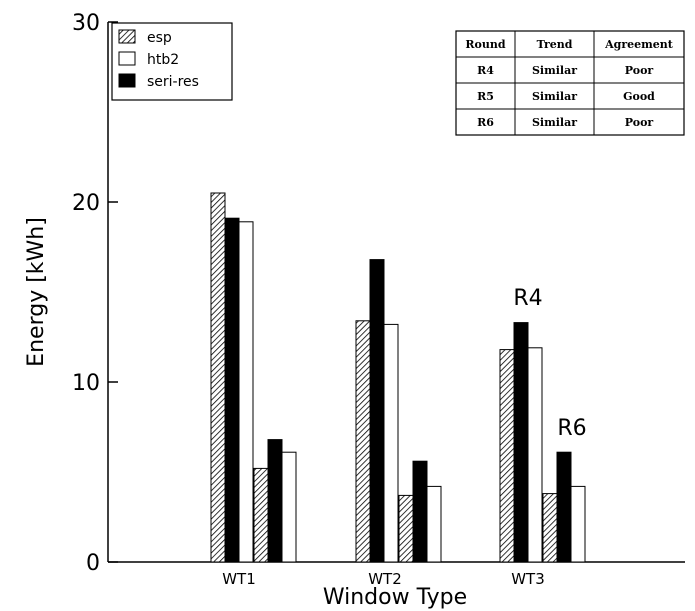 The height and width of the screenshot is (611, 695). I want to click on table-header-cell: Trend, so click(555, 44).